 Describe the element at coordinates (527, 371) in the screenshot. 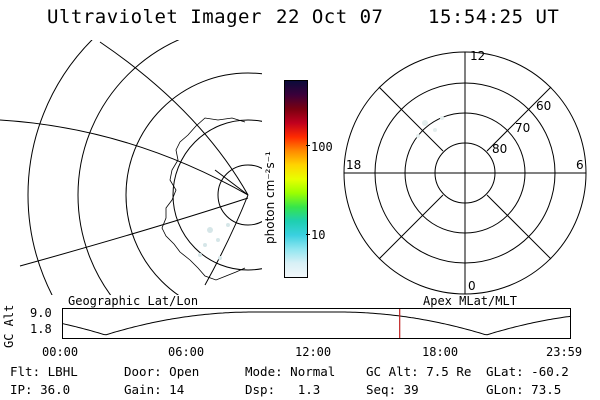

I see `info-glat: GLat: -60.2` at that location.